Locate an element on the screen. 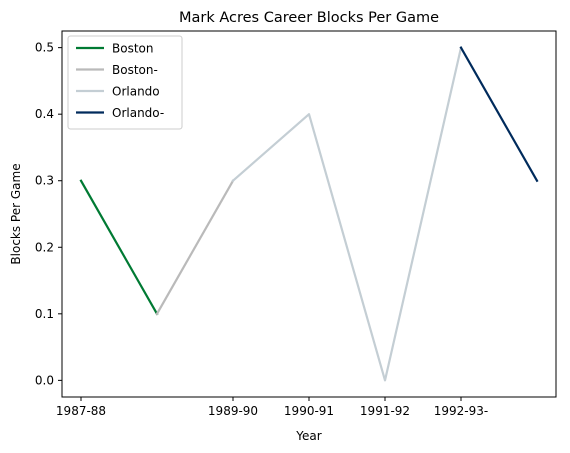 The height and width of the screenshot is (453, 570). x-tick-label: 1991-92 is located at coordinates (385, 411).